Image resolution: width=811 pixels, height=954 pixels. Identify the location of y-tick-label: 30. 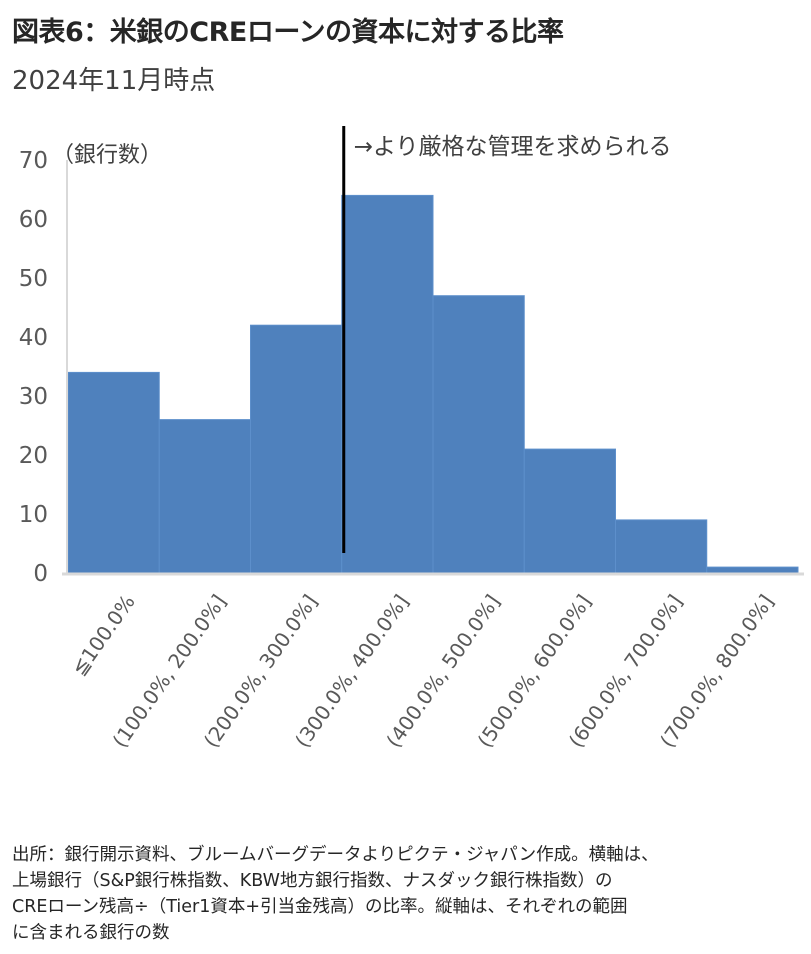
(33, 397).